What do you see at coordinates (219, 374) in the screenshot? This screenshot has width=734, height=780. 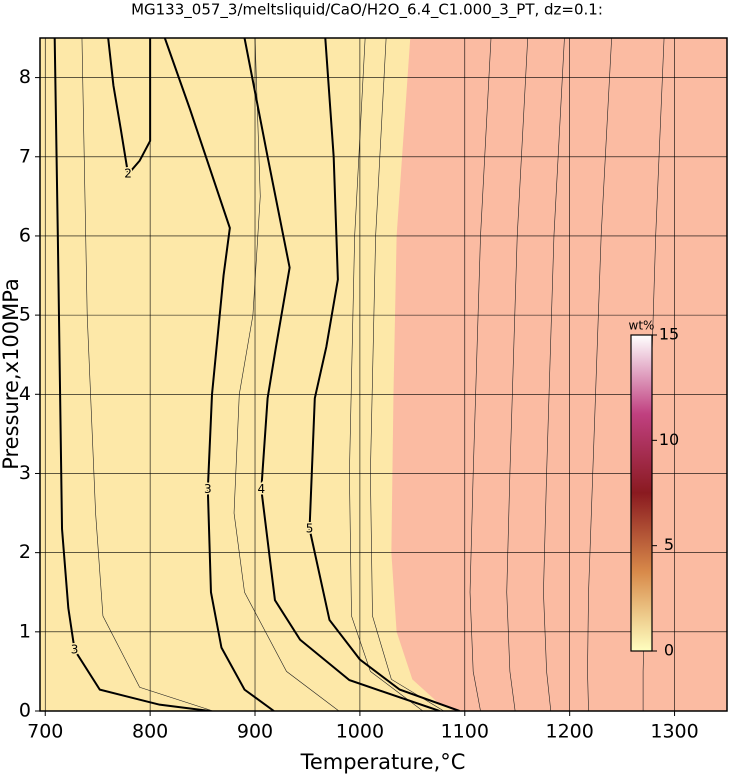 I see `contour-line` at bounding box center [219, 374].